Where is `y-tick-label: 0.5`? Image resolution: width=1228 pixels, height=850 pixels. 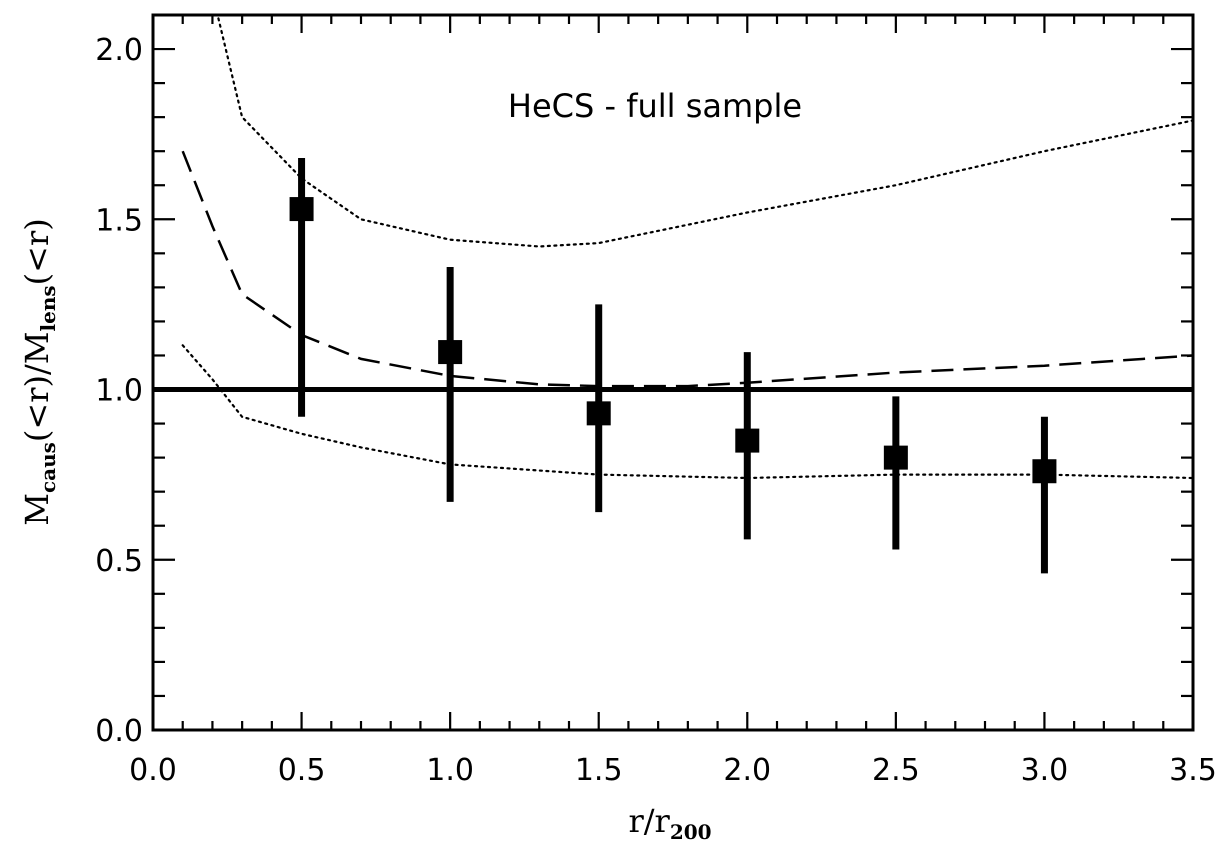
y-tick-label: 0.5 is located at coordinates (119, 561).